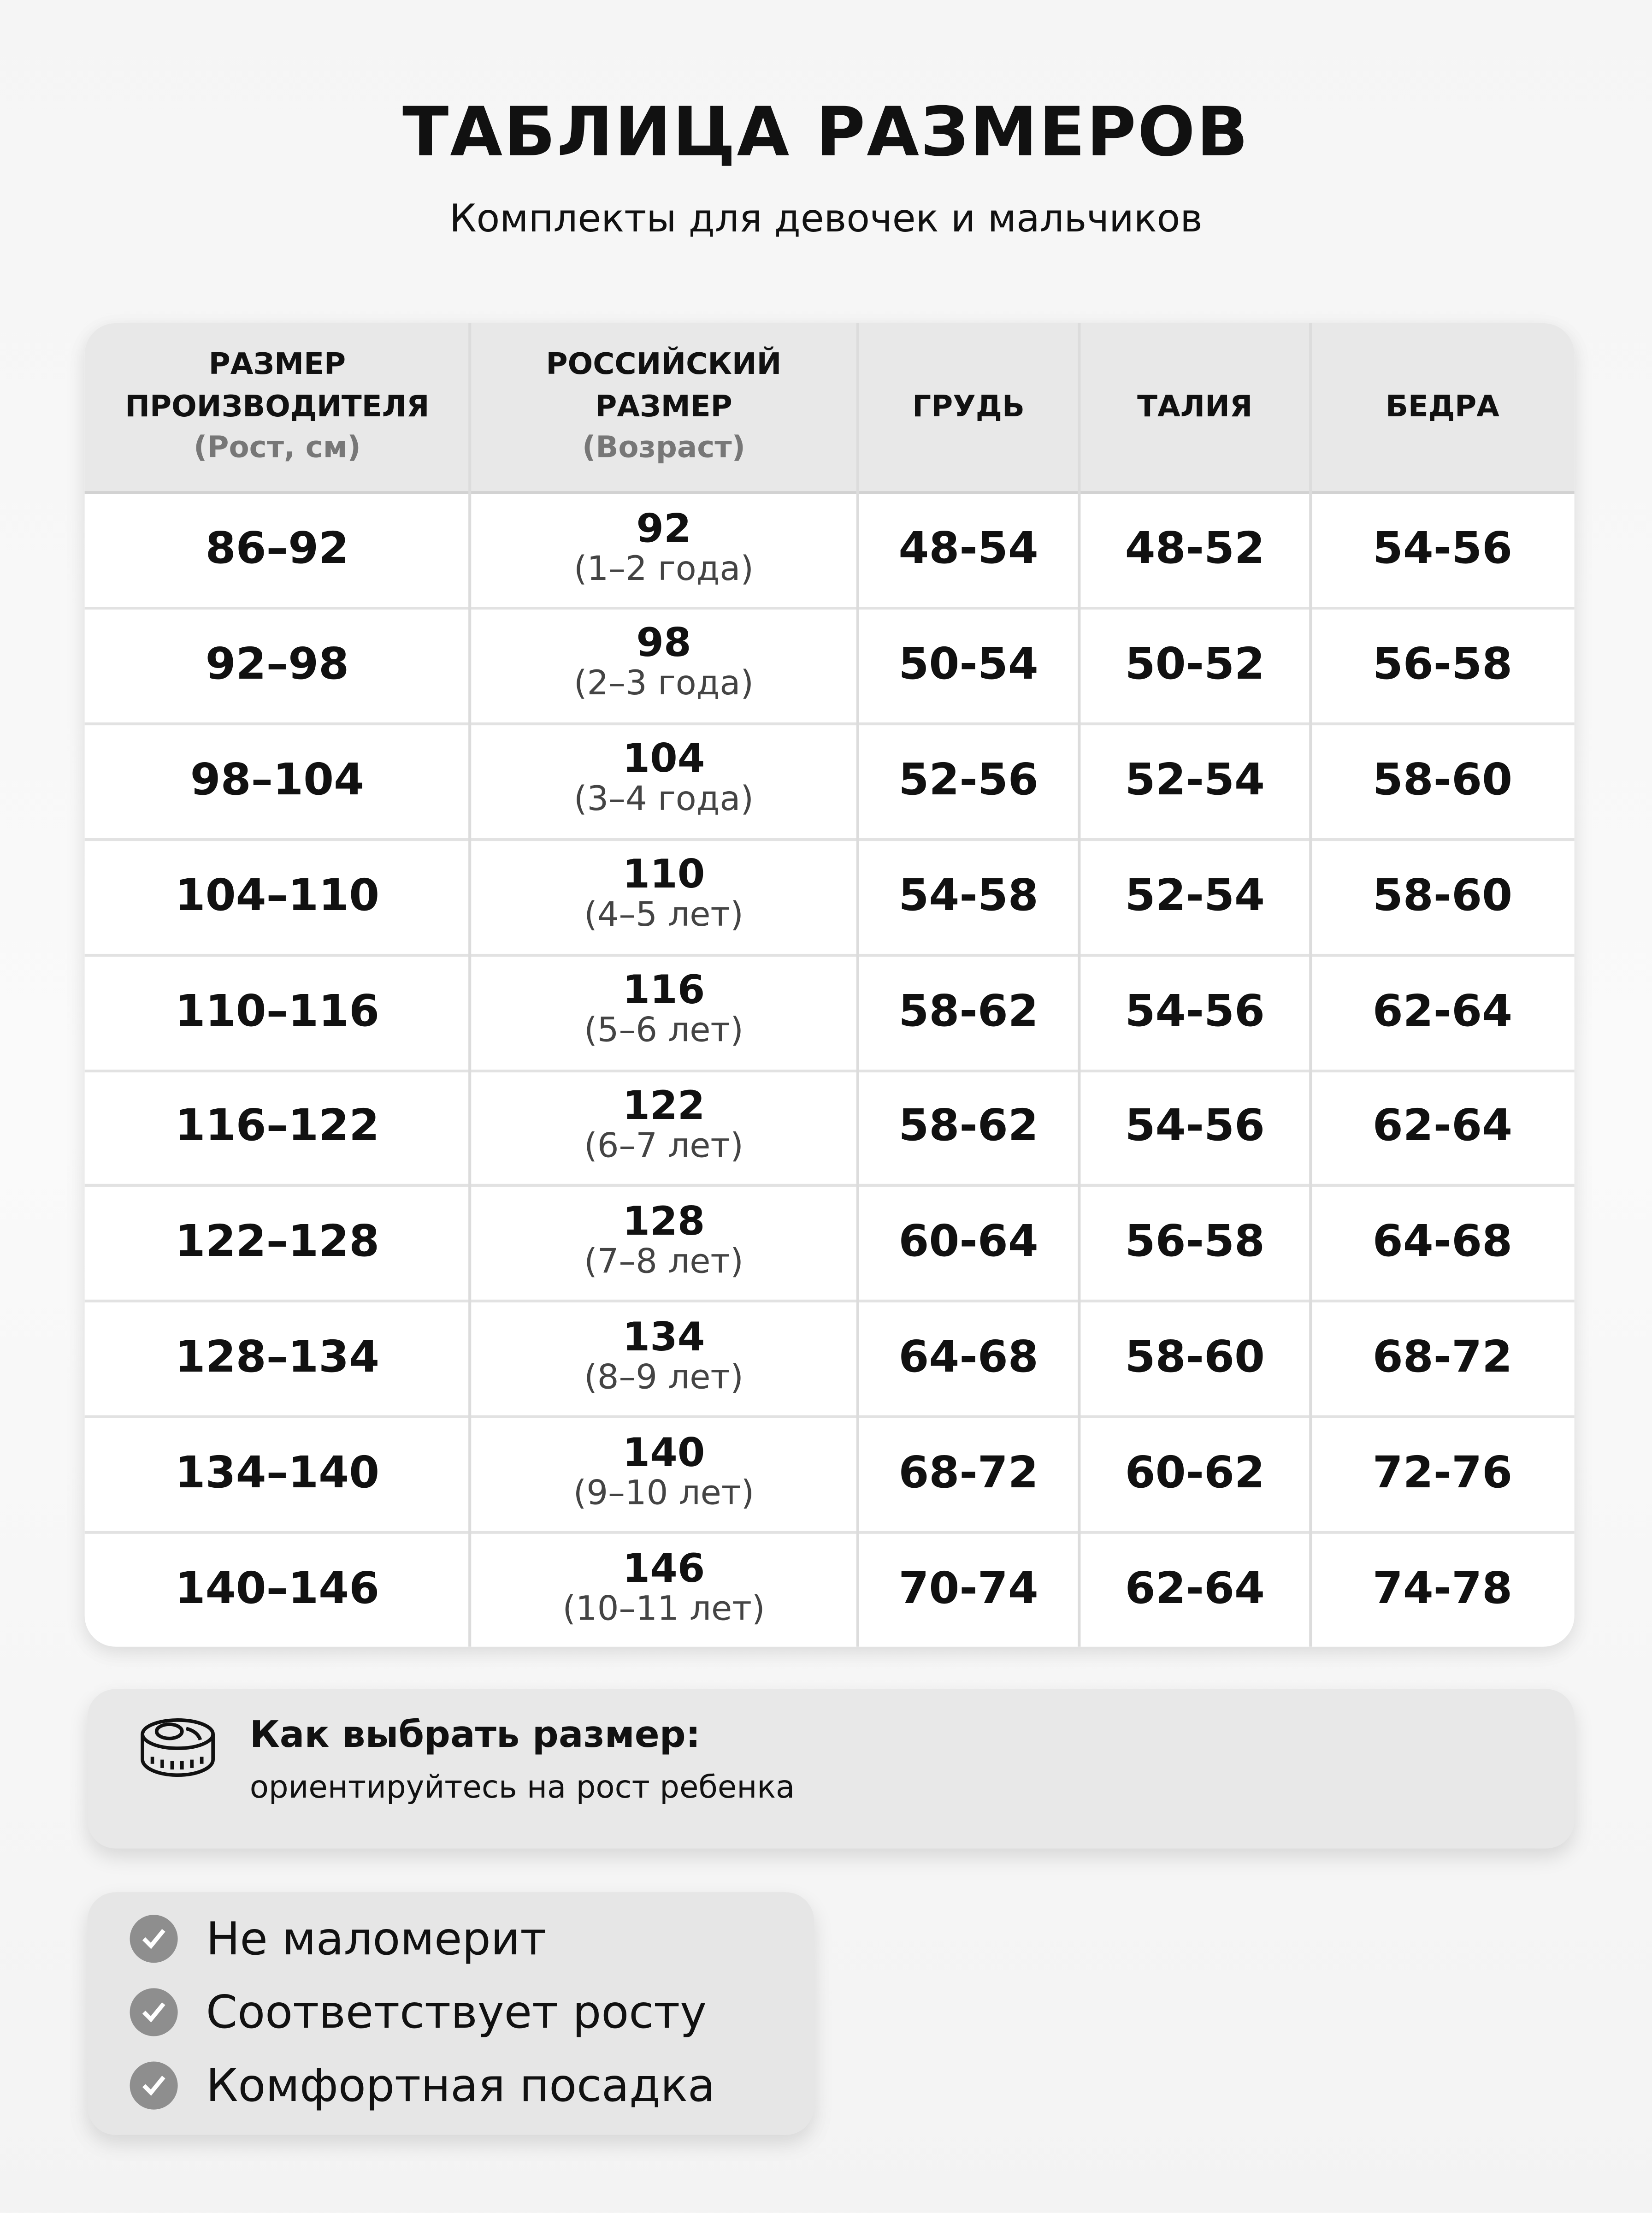  I want to click on feature-label: Комфортная посадка, so click(460, 2085).